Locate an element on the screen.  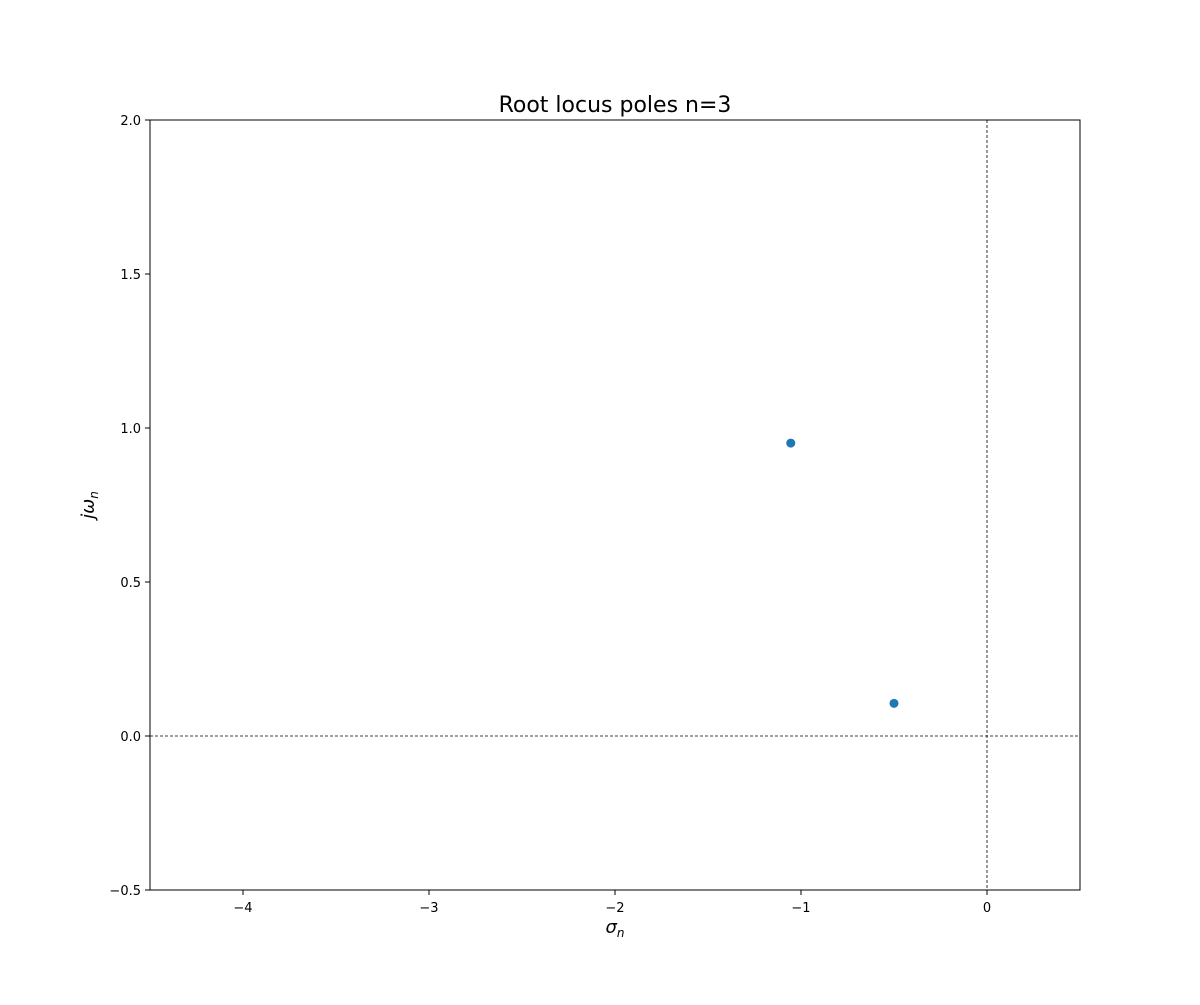
x-axis-label-subscript: n is located at coordinates (621, 933).